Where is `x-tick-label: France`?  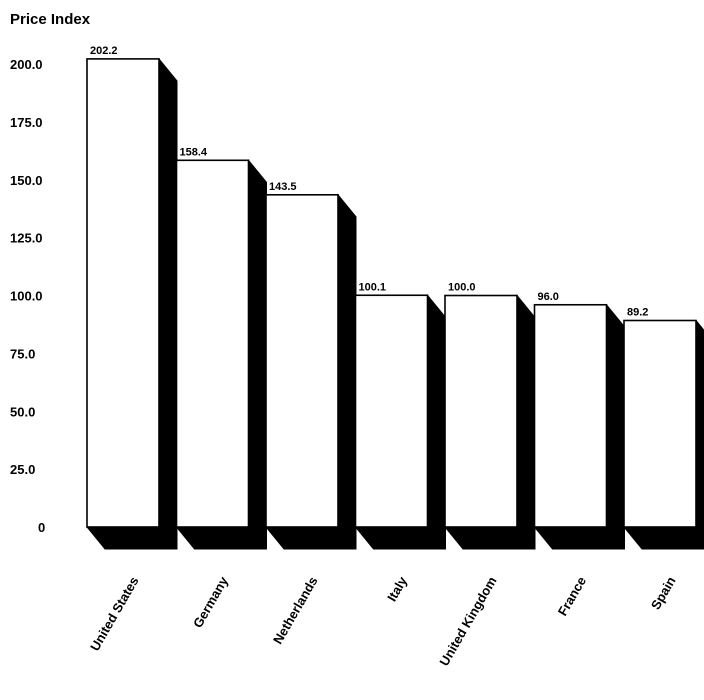 x-tick-label: France is located at coordinates (572, 596).